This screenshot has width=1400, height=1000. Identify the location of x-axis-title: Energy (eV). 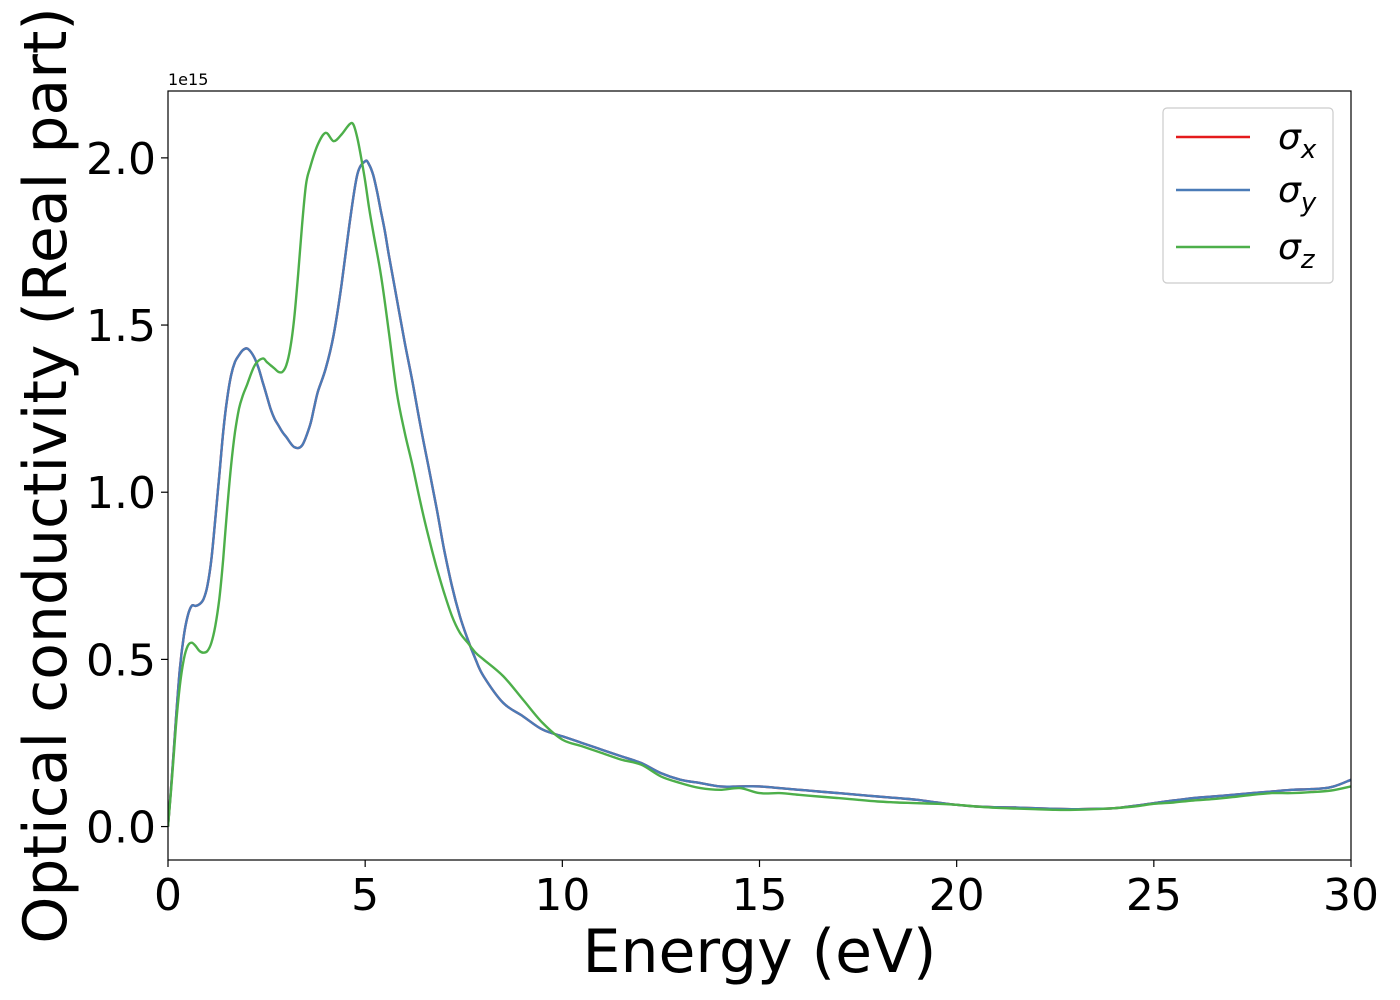
(760, 952).